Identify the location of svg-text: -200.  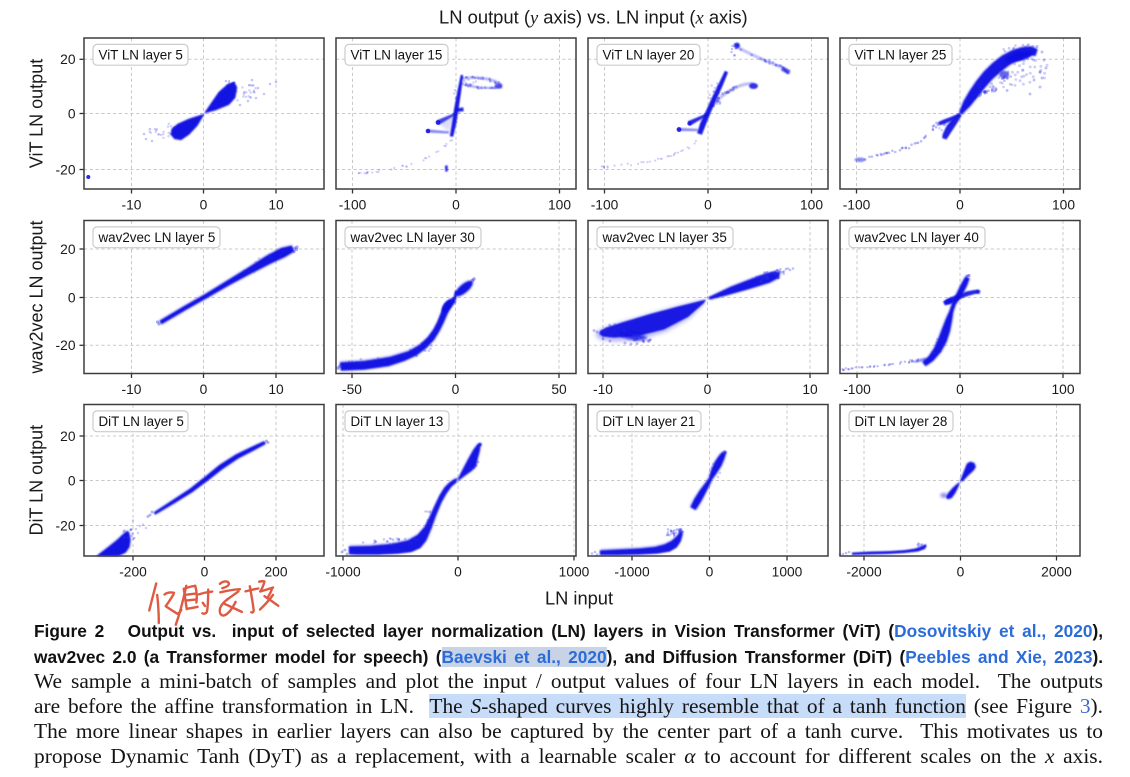
(133, 571).